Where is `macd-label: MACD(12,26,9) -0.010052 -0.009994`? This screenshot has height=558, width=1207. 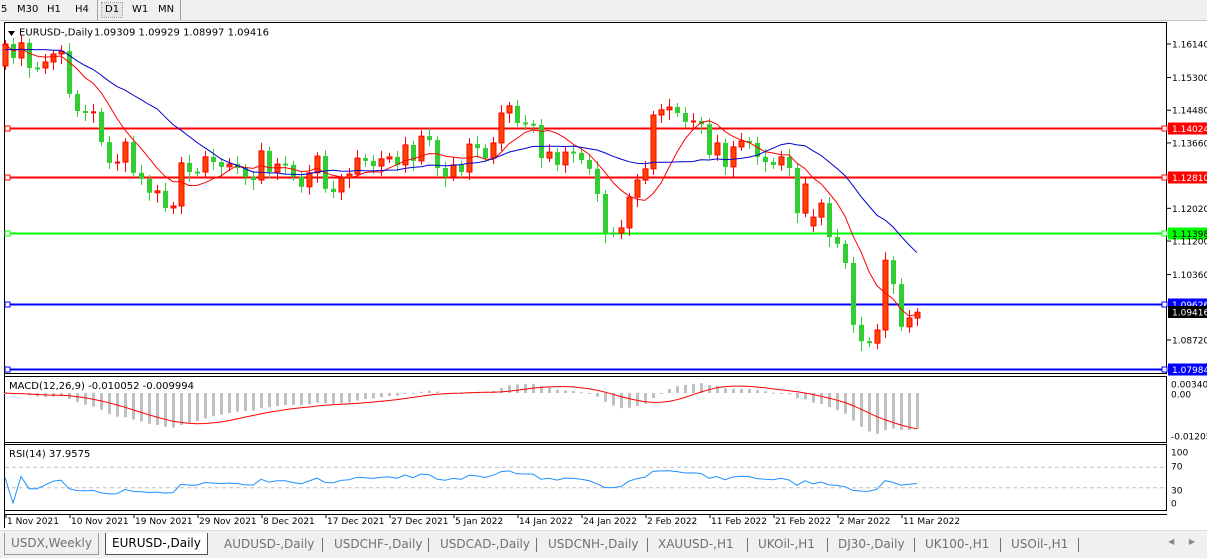 macd-label: MACD(12,26,9) -0.010052 -0.009994 is located at coordinates (101, 386).